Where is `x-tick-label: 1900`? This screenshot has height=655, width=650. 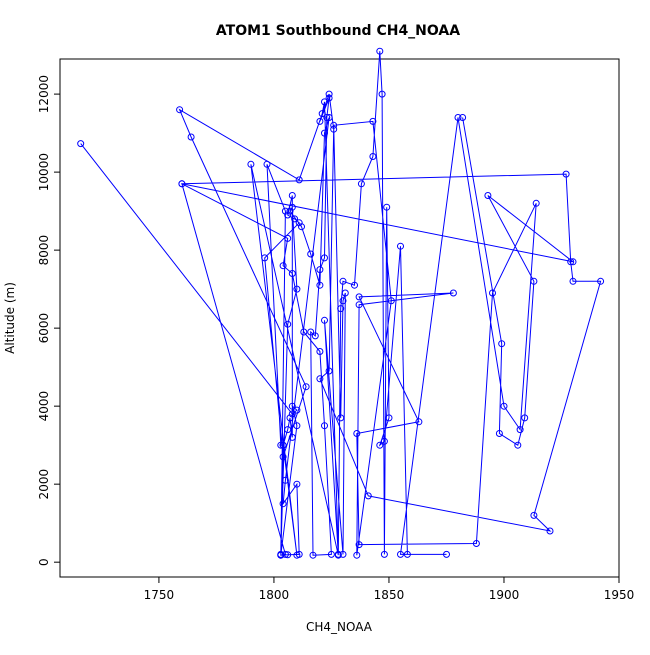 x-tick-label: 1900 is located at coordinates (504, 595).